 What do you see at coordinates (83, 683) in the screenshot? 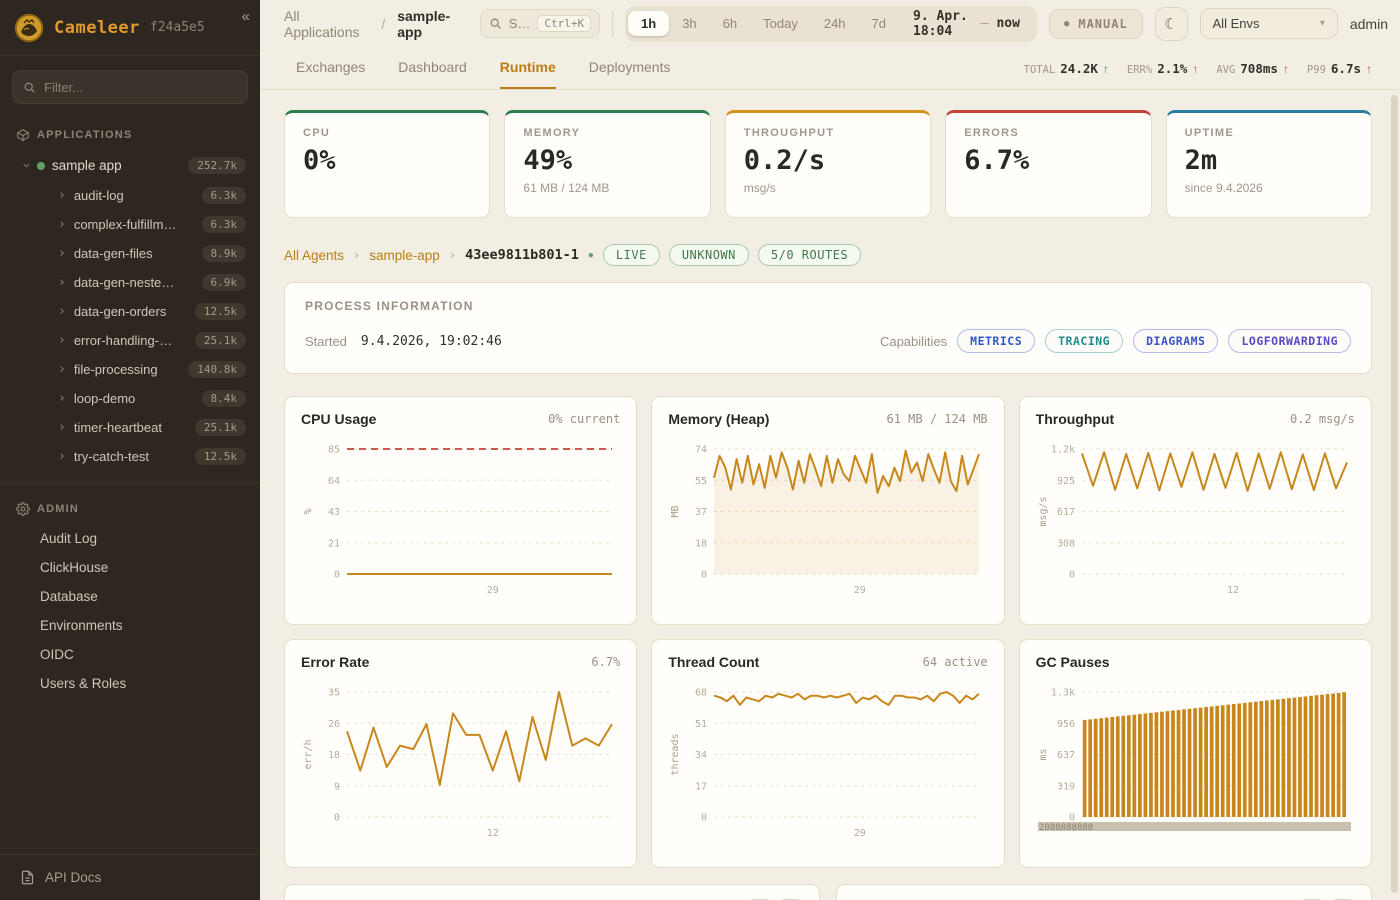
I see `sidebar-item-users-roles: Users & Roles` at bounding box center [83, 683].